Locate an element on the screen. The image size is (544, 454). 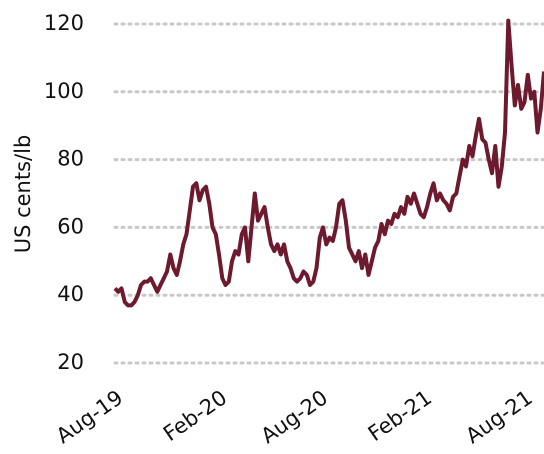
x-tick-label: Aug-19 is located at coordinates (89, 416).